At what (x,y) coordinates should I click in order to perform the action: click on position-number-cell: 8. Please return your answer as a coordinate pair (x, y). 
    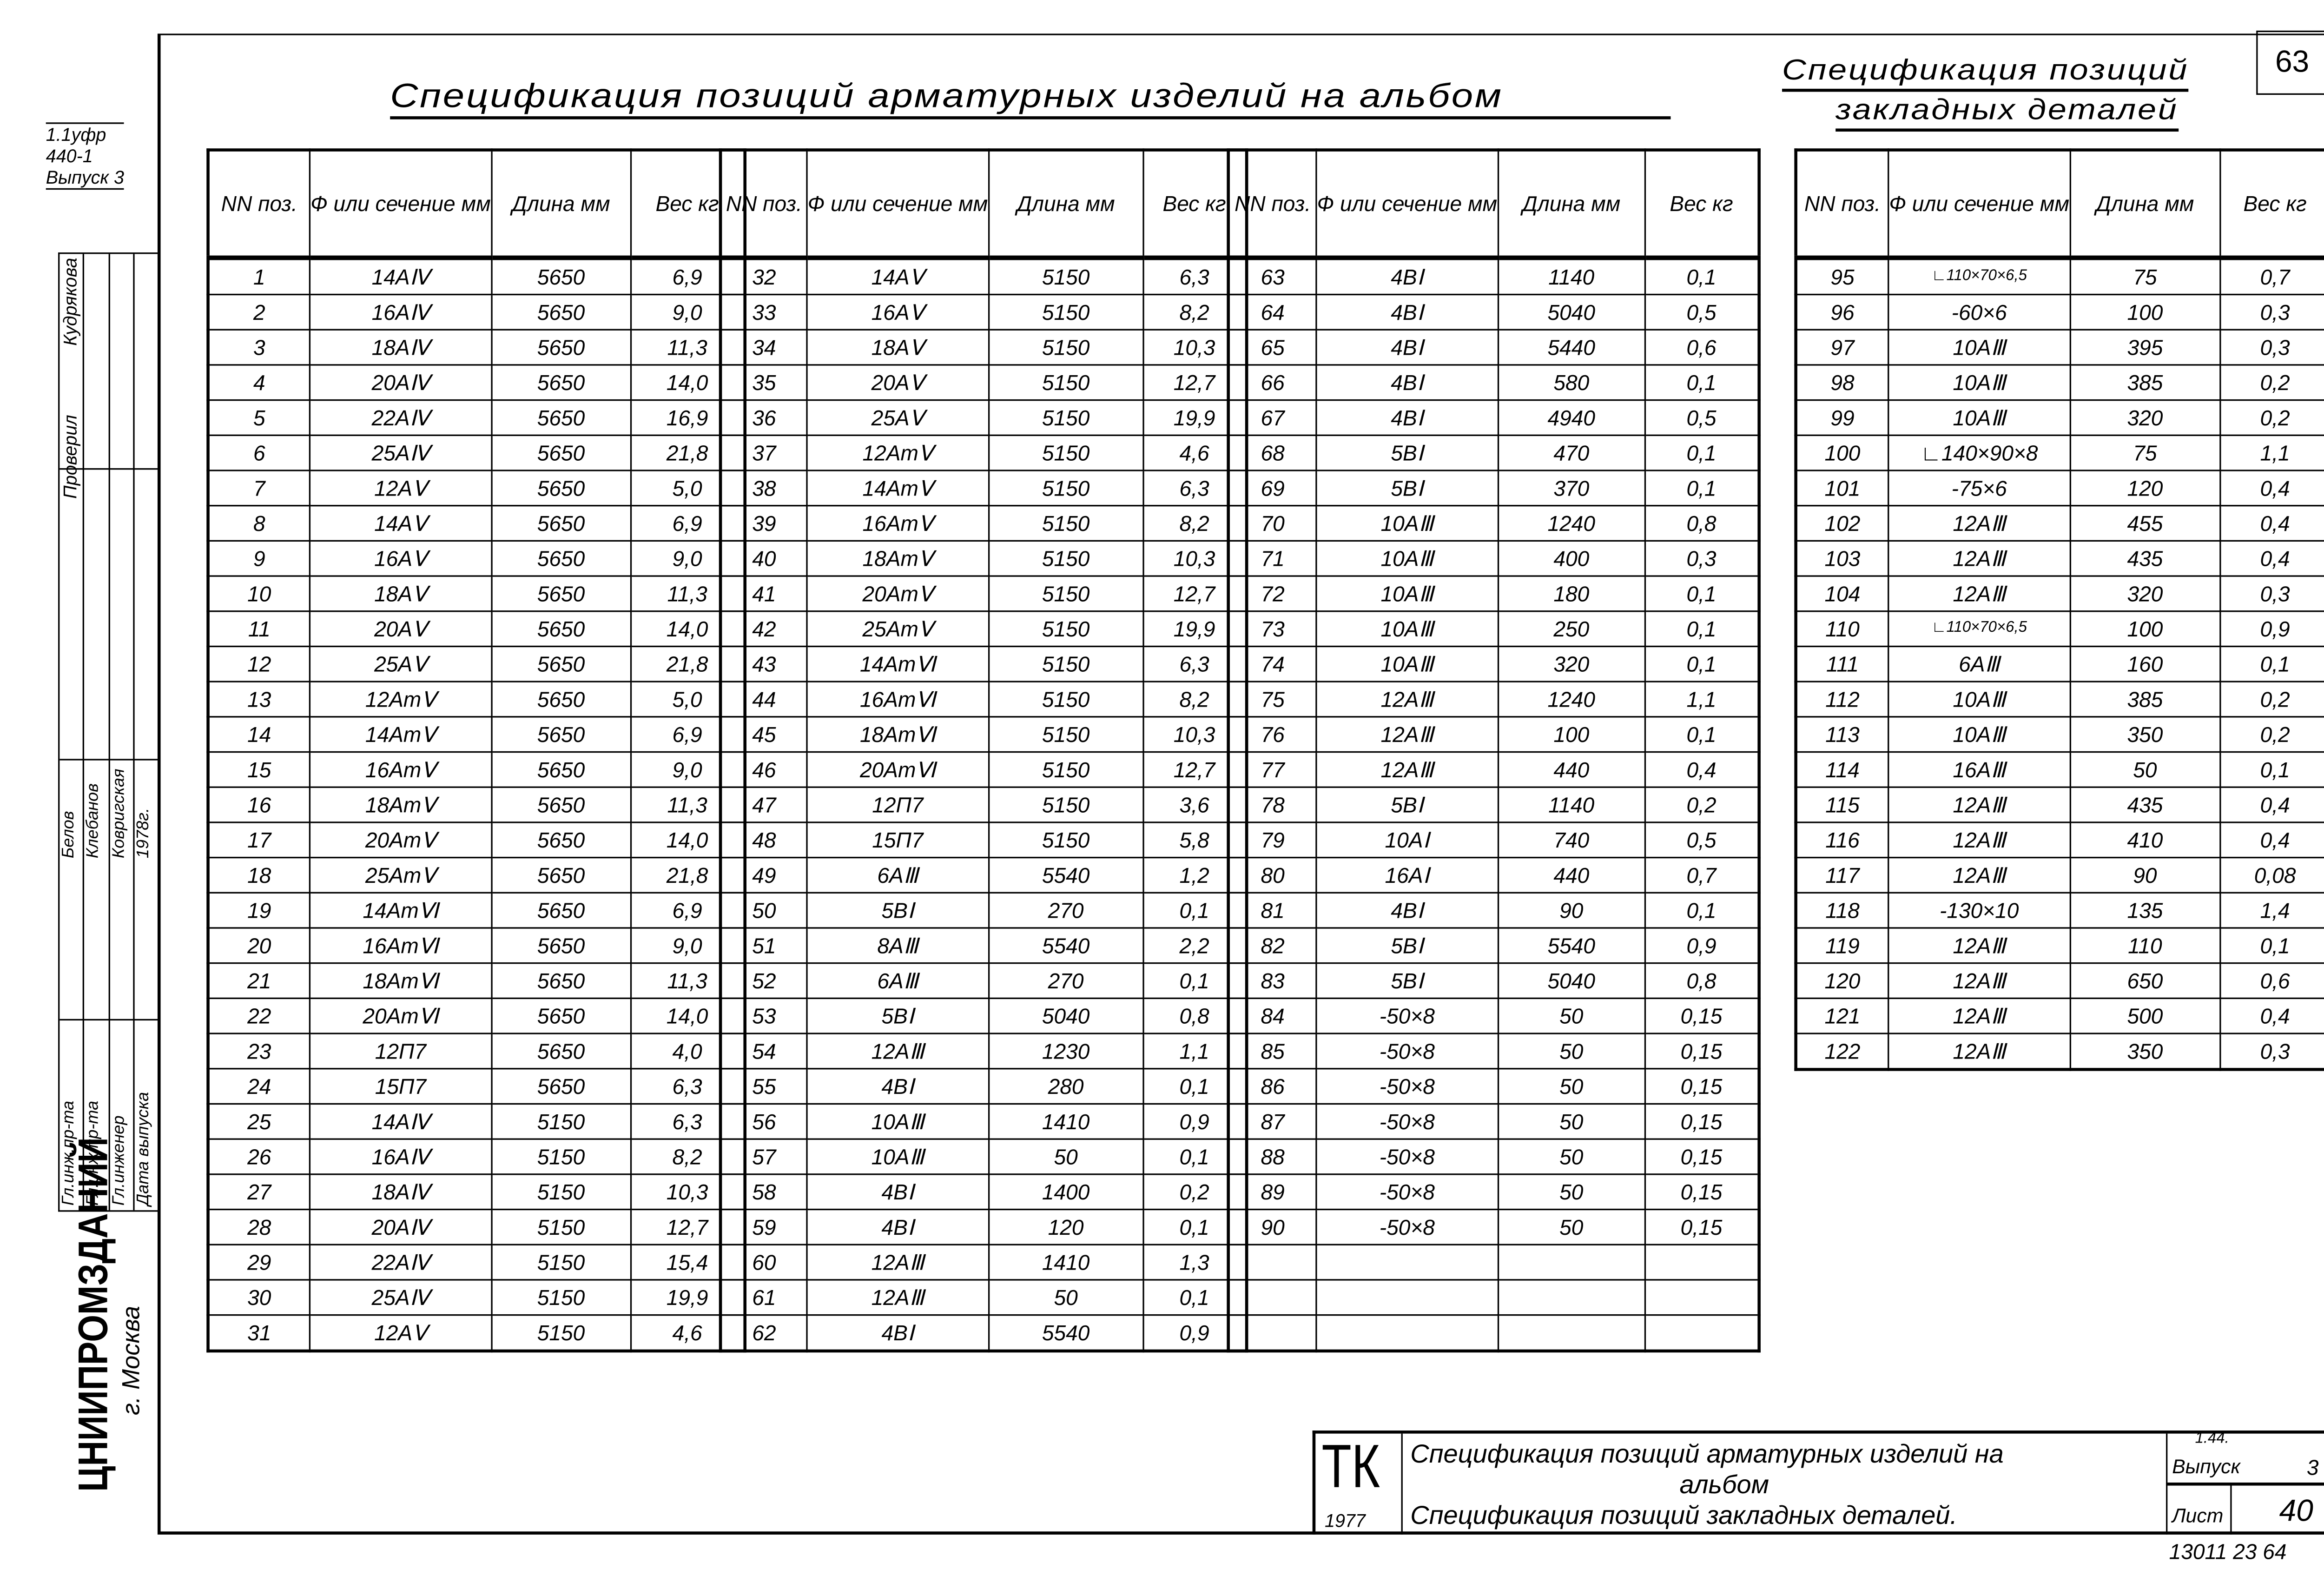
    Looking at the image, I should click on (259, 523).